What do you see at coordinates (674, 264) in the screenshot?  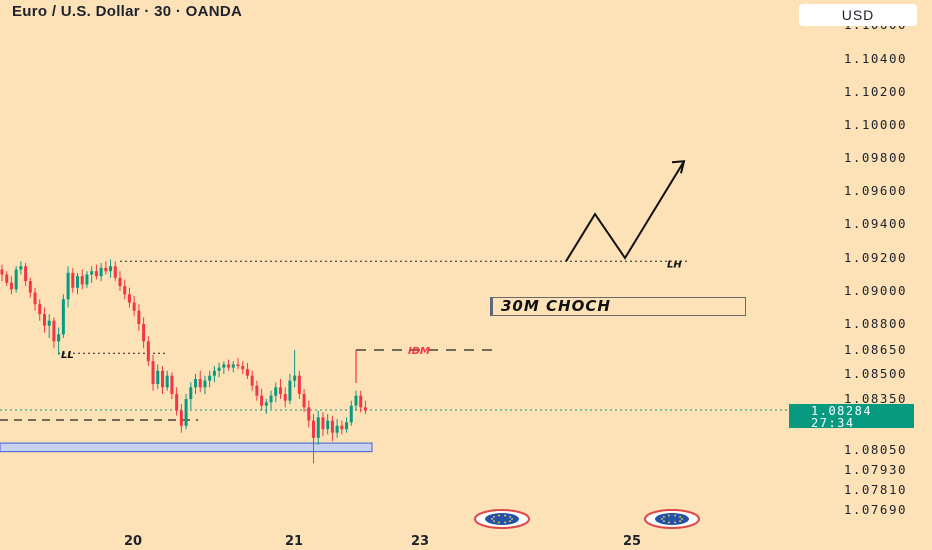 I see `lh-label: LH` at bounding box center [674, 264].